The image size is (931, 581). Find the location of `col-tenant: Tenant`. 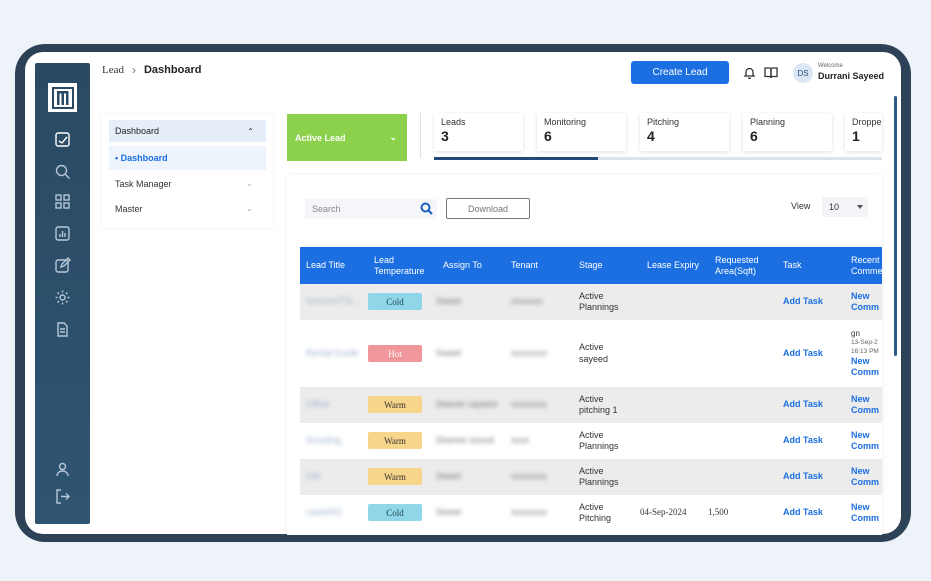

col-tenant: Tenant is located at coordinates (525, 265).